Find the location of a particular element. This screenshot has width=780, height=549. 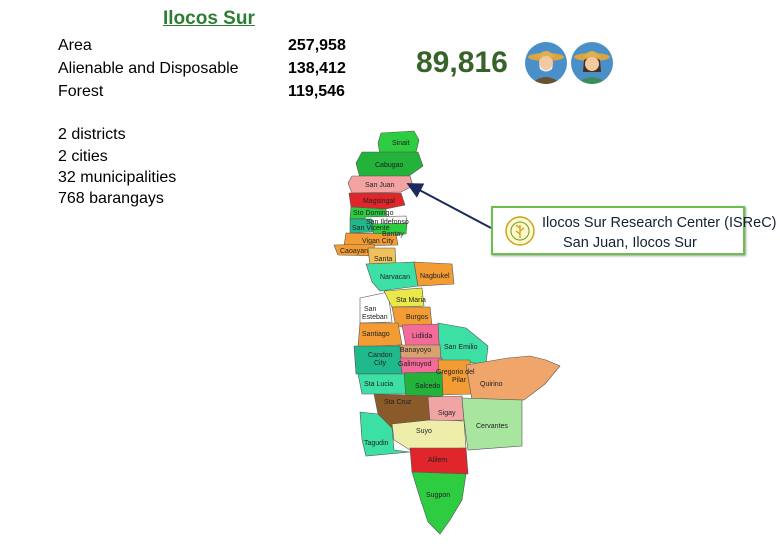

label-sinait: Sinait is located at coordinates (401, 143).